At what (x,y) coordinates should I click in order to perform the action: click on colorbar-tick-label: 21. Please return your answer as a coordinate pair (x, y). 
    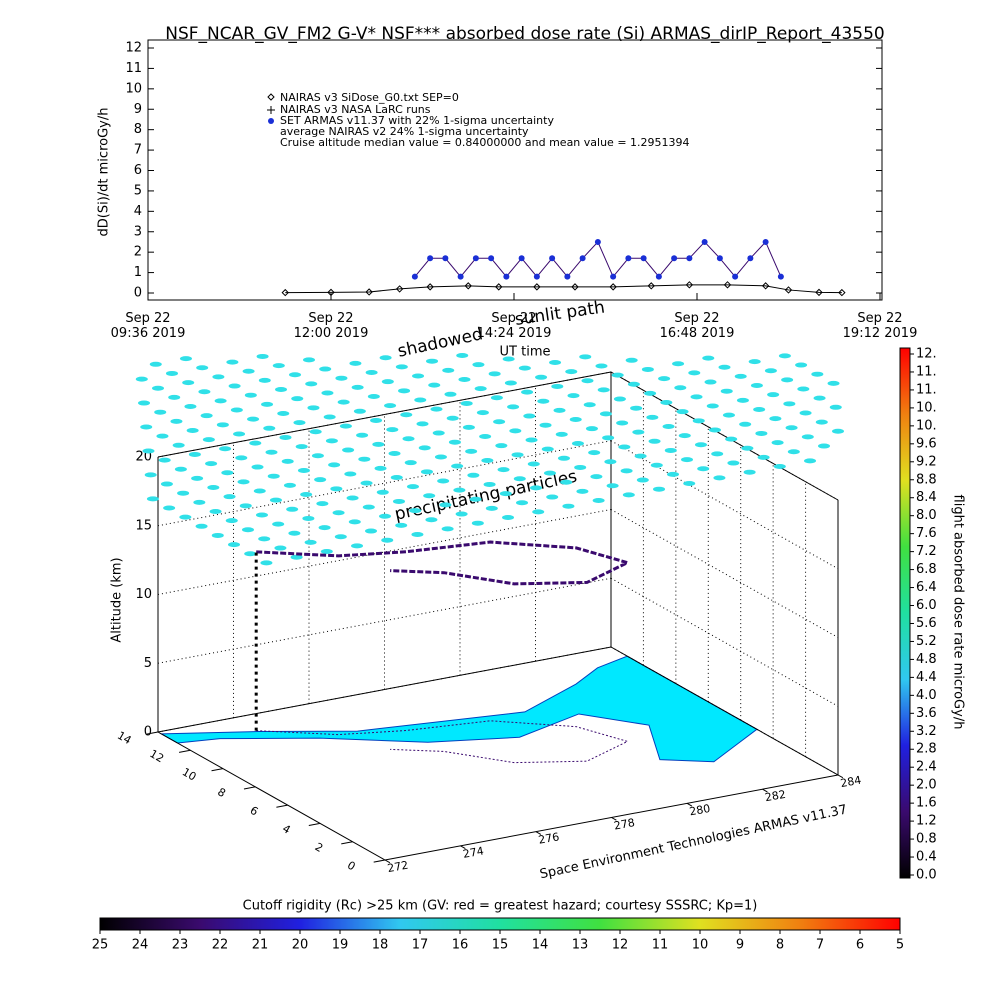
    Looking at the image, I should click on (260, 945).